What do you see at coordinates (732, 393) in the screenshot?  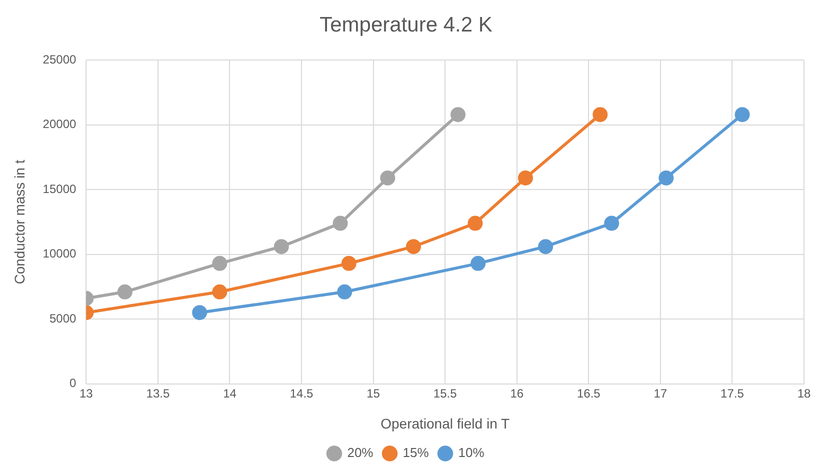 I see `x-tick-label: 17.5` at bounding box center [732, 393].